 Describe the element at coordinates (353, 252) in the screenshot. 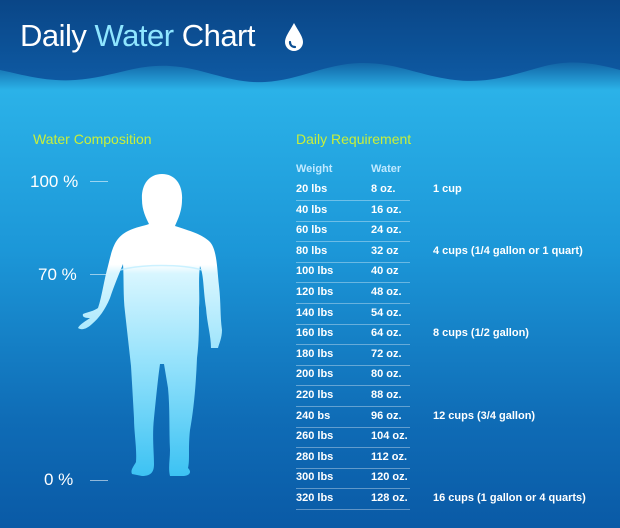

I see `table-row: 80 lbs 32 oz` at that location.